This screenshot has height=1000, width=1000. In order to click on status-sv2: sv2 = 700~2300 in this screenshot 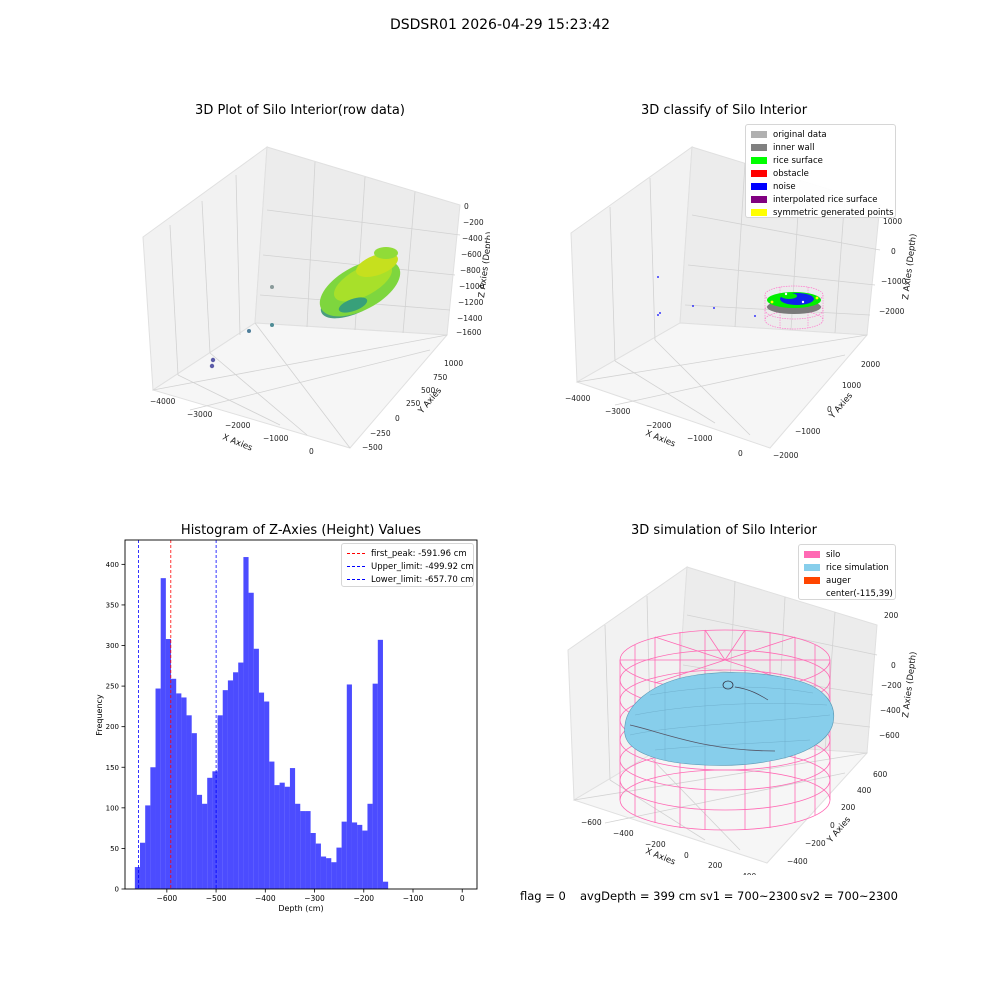, I will do `click(849, 896)`.